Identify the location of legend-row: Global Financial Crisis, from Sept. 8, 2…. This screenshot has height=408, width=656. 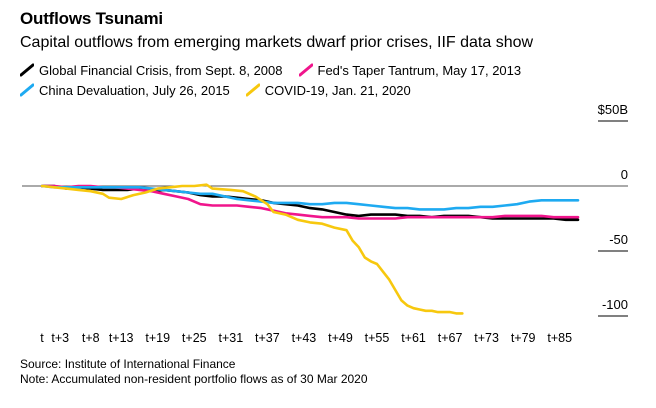
(330, 70).